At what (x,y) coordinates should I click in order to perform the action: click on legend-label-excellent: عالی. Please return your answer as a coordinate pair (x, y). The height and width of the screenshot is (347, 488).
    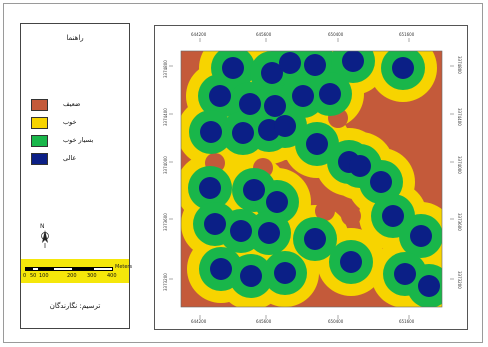
    Looking at the image, I should click on (70, 158).